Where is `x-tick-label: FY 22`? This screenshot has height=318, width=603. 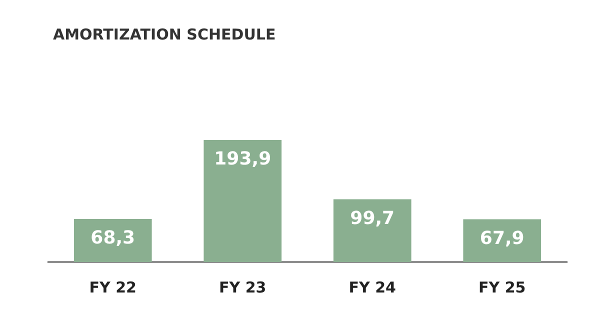
x-tick-label: FY 22 is located at coordinates (112, 287).